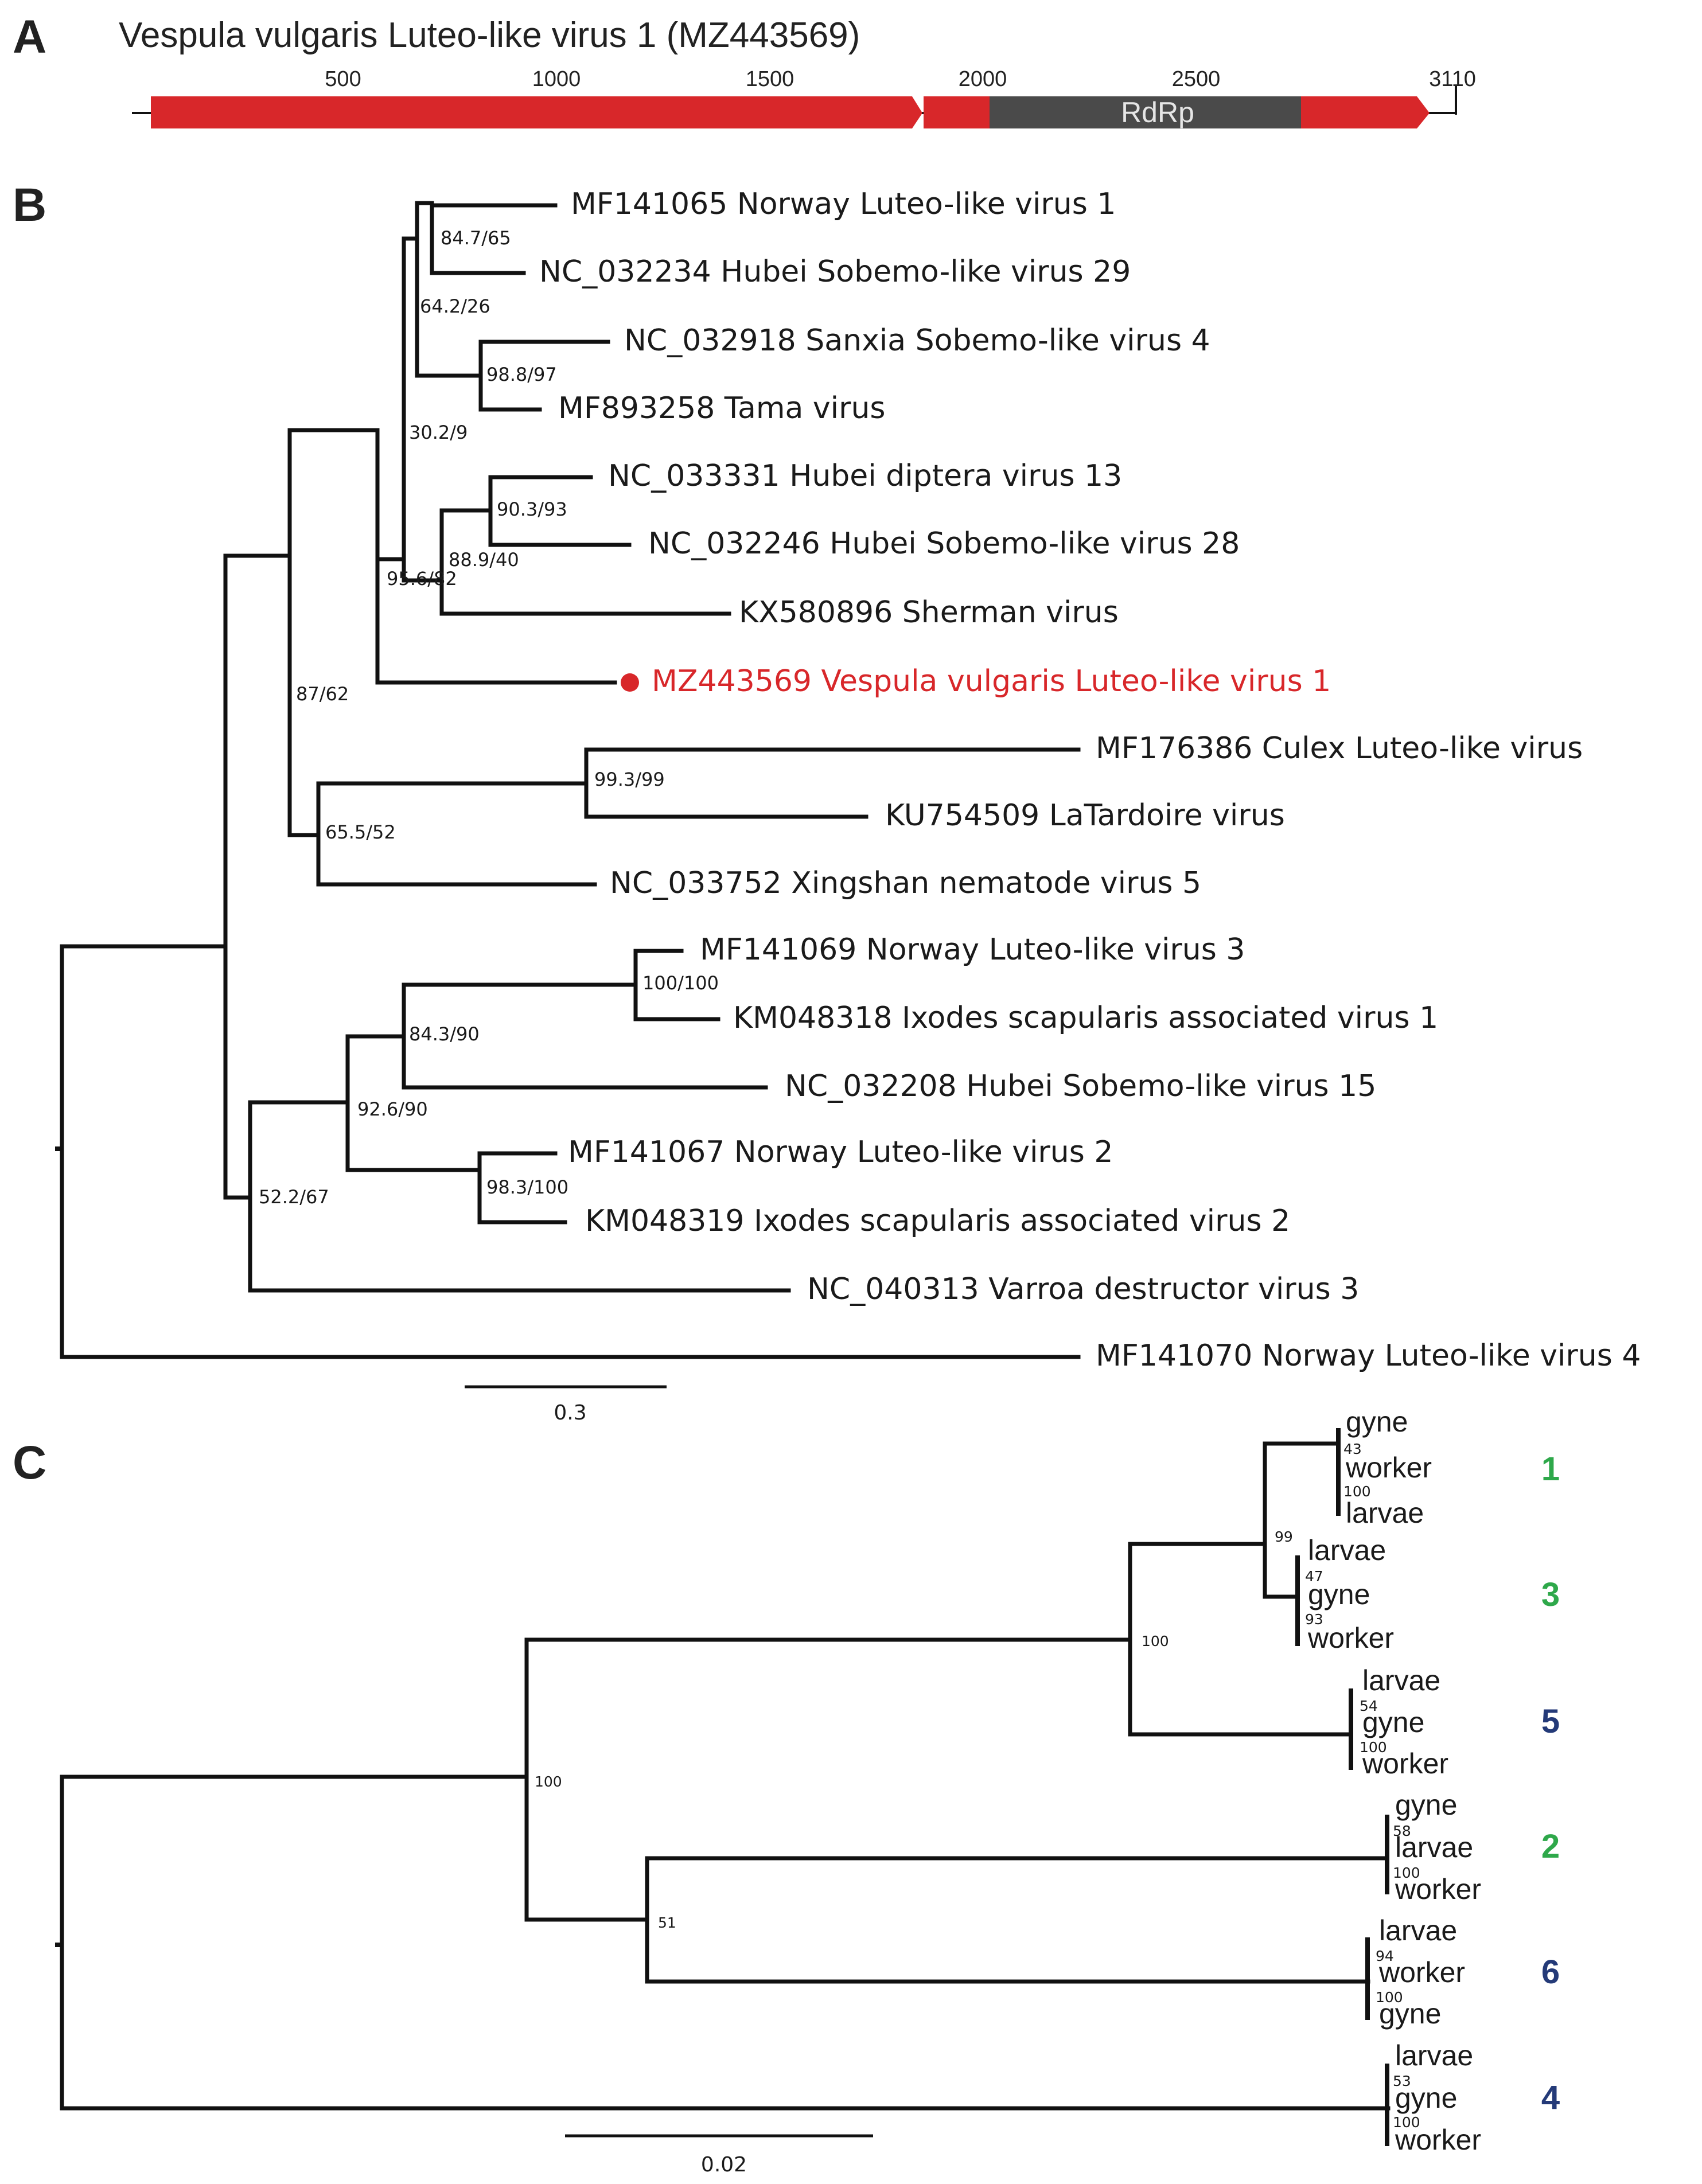  Describe the element at coordinates (630, 682) in the screenshot. I see `highlight-marker` at that location.